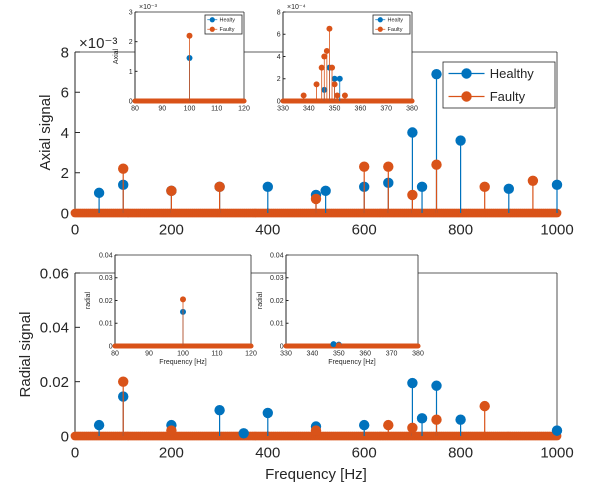 This screenshot has width=594, height=490. Describe the element at coordinates (45, 133) in the screenshot. I see `axial-main-y-axis-title: Axial signal` at that location.